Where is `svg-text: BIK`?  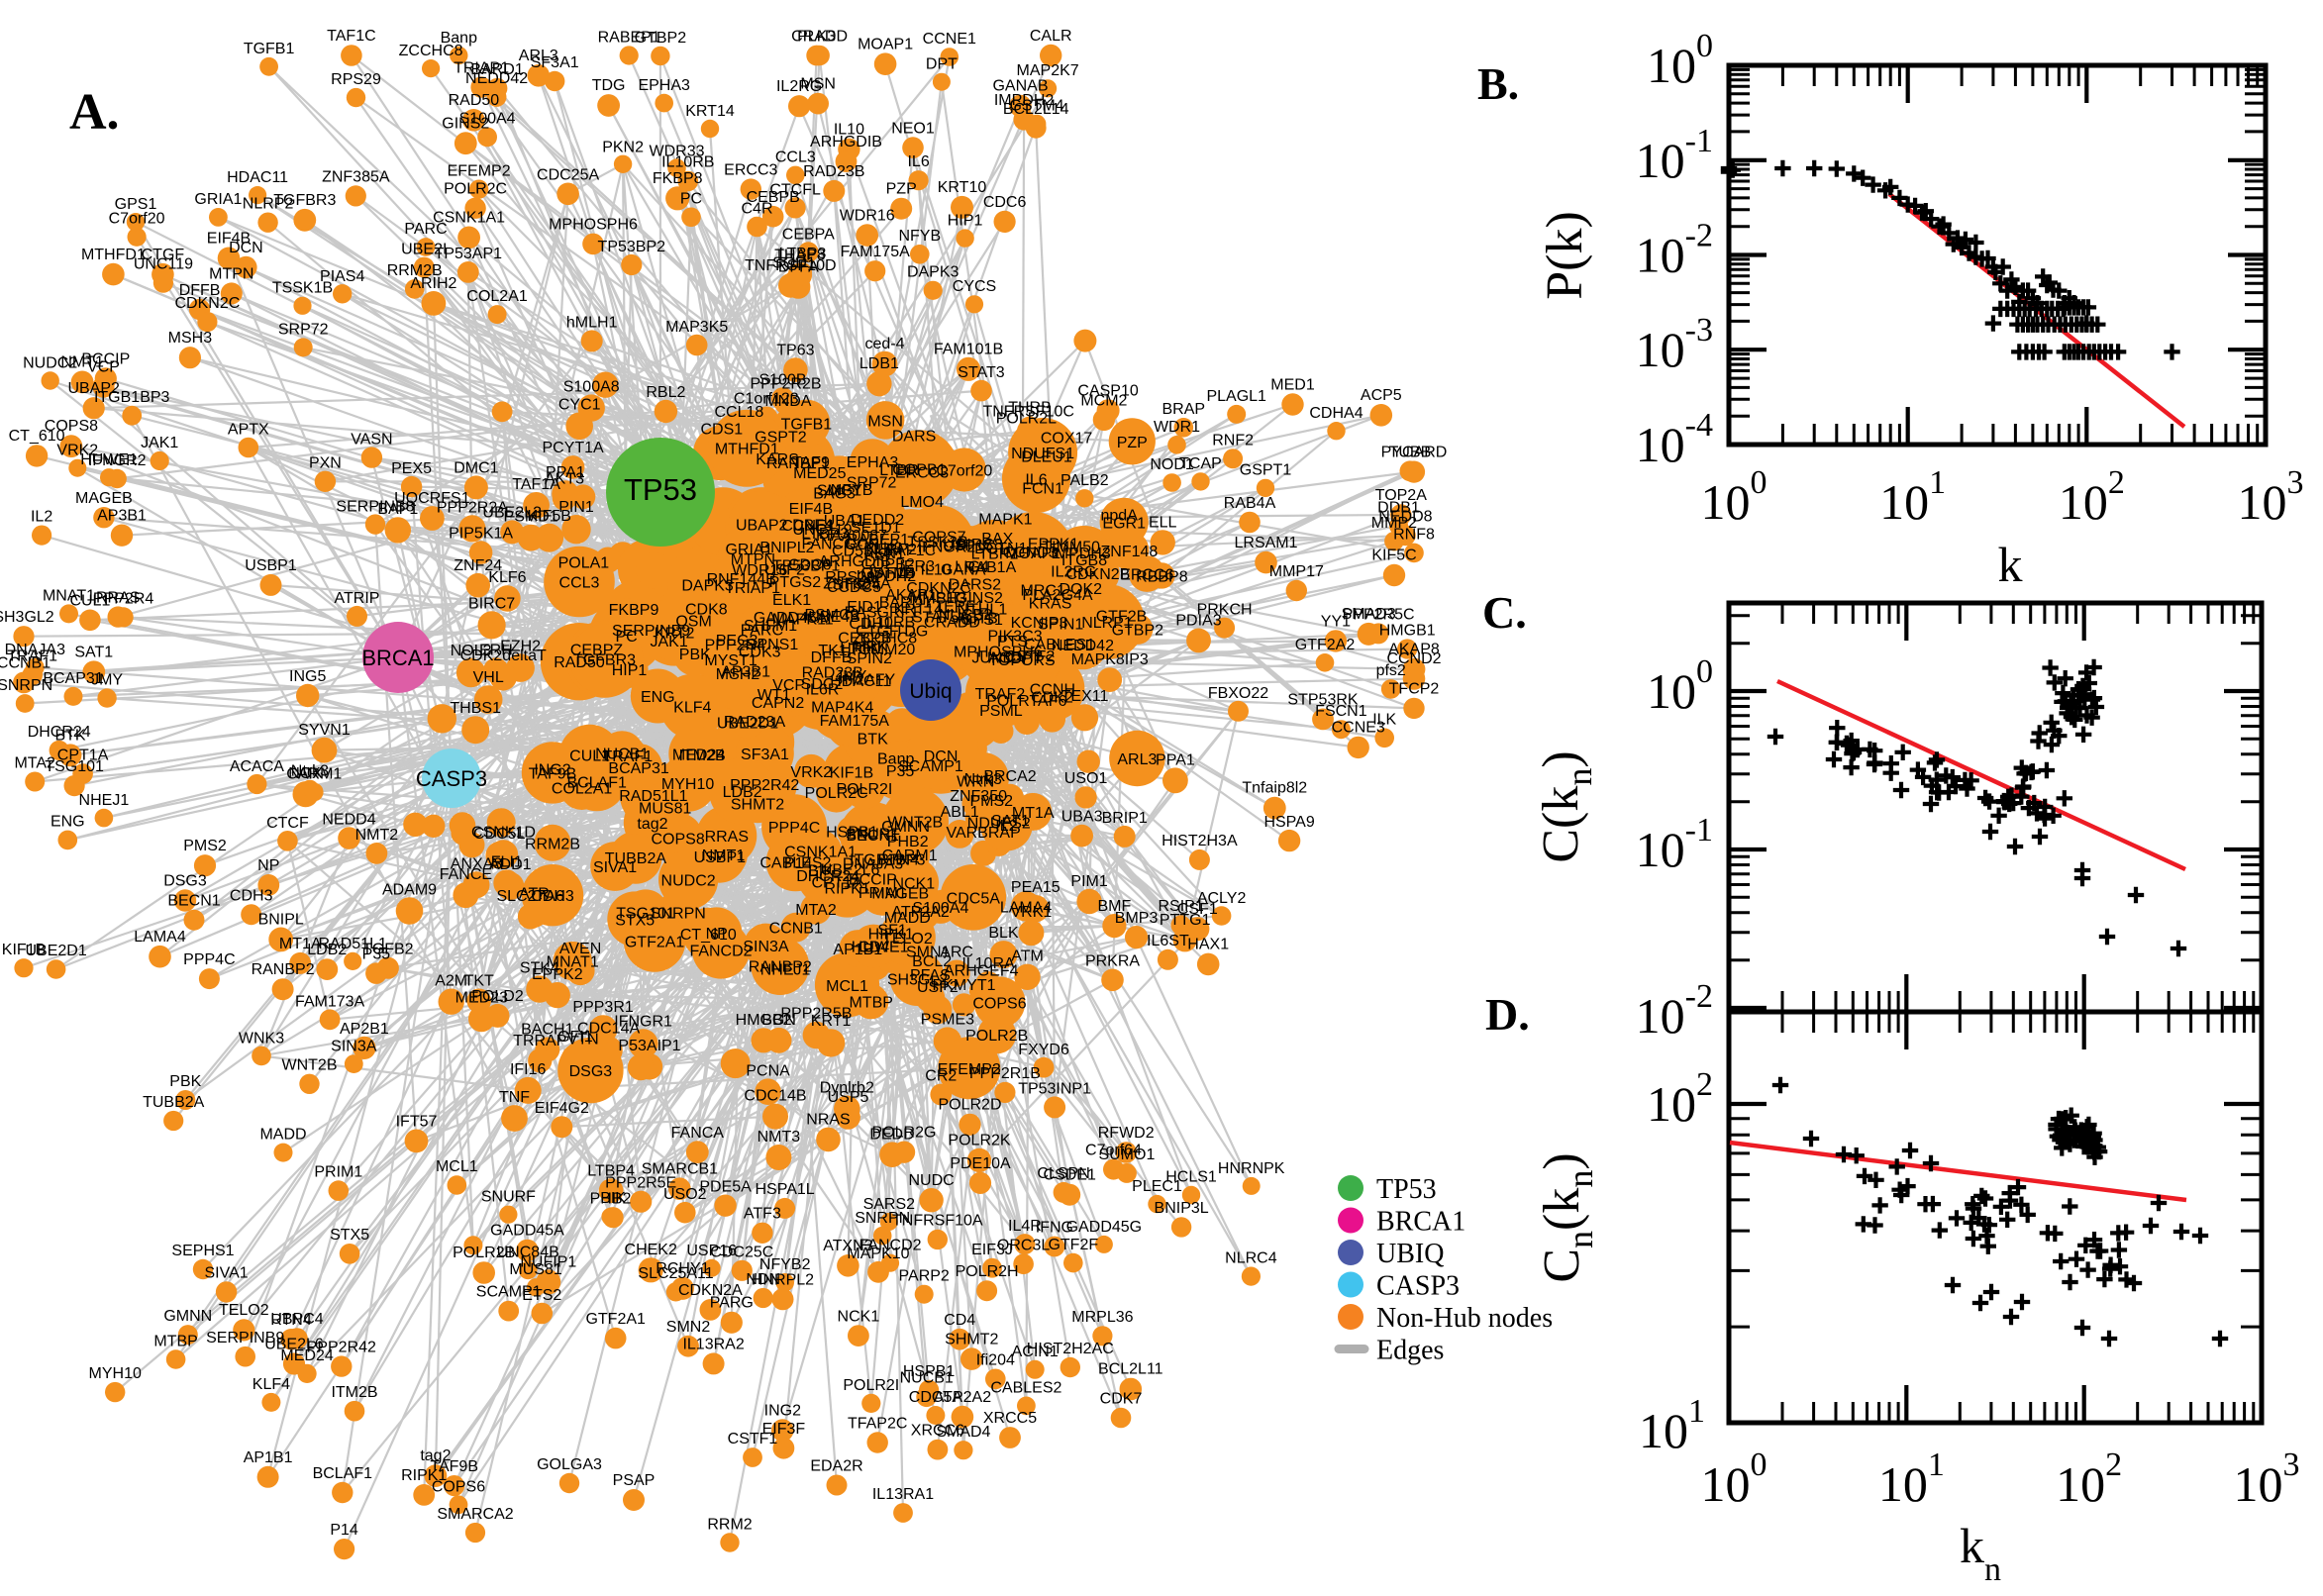
svg-text: BIK is located at coordinates (613, 1198).